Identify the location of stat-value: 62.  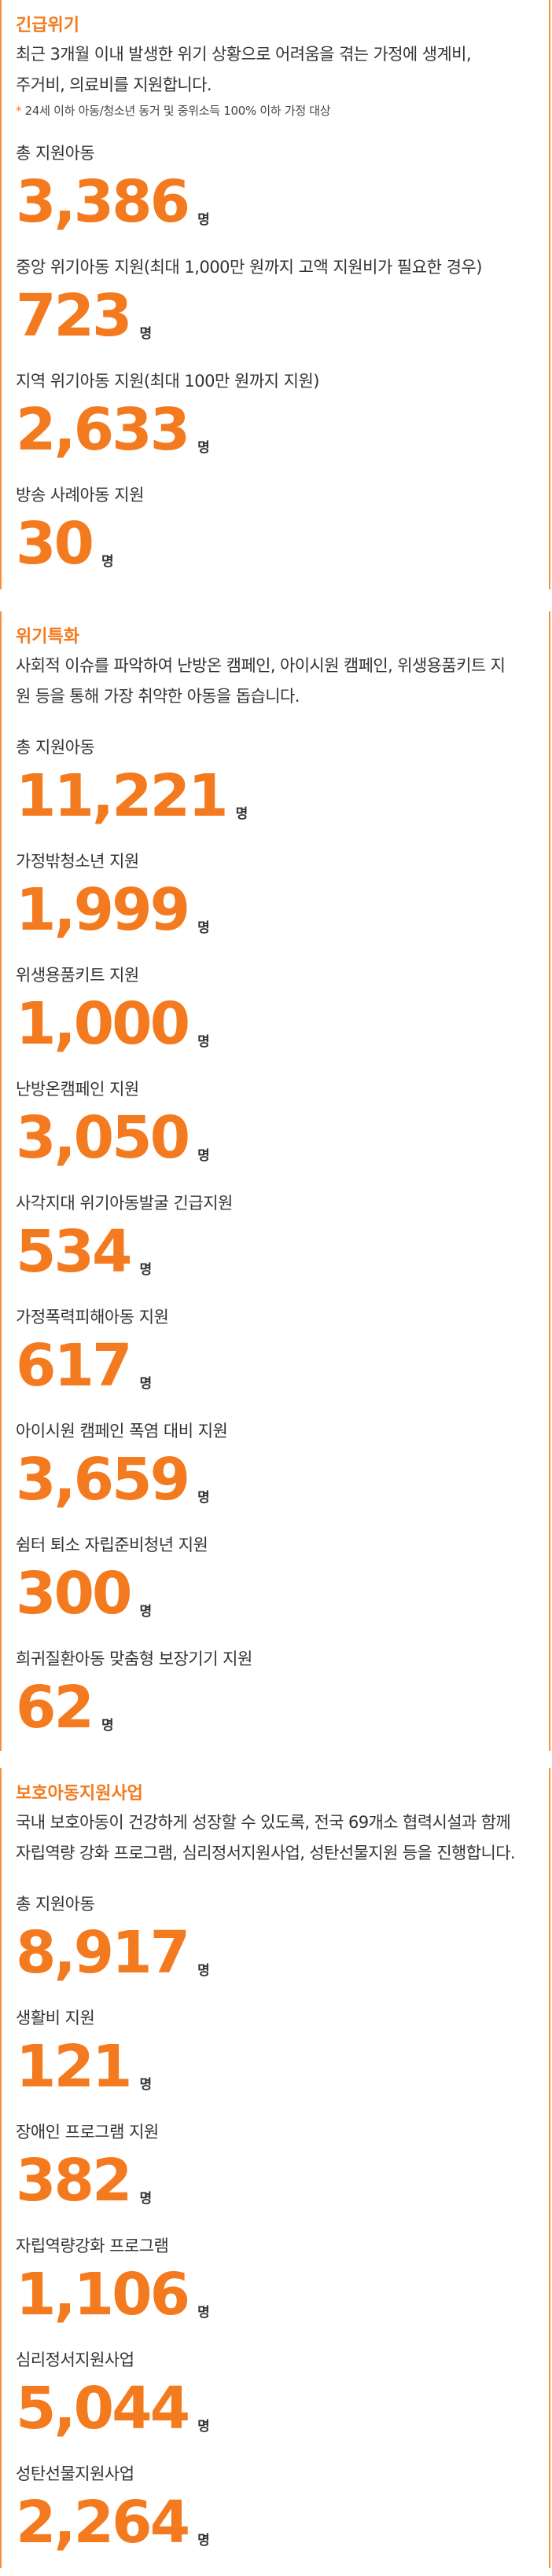
(55, 1707).